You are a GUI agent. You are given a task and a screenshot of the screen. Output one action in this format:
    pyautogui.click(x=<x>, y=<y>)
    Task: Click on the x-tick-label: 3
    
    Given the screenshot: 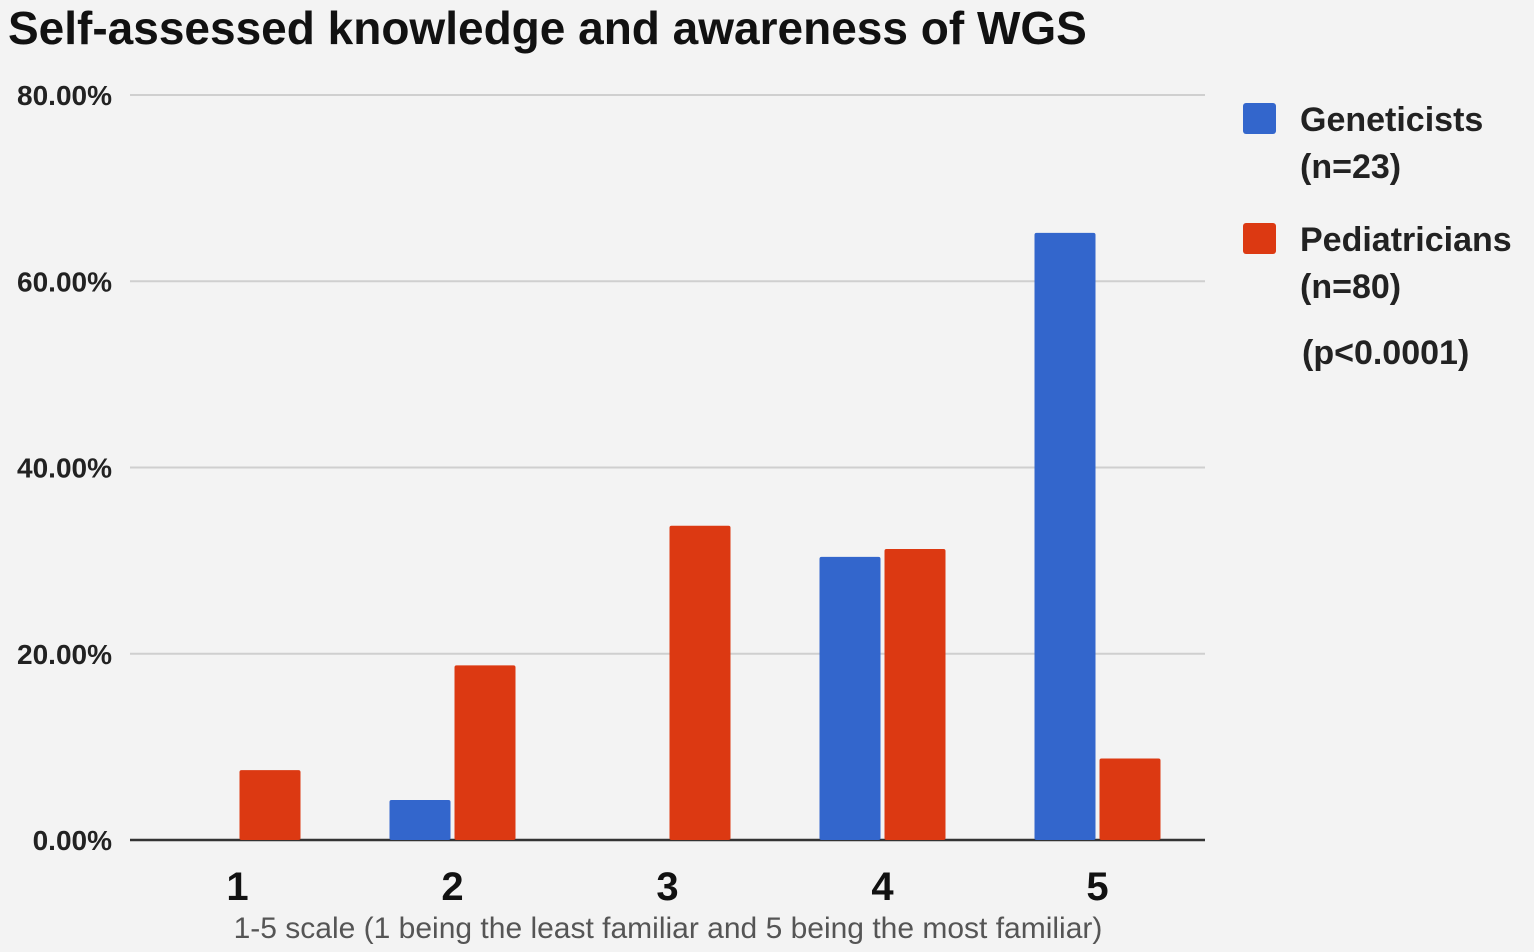 What is the action you would take?
    pyautogui.click(x=667, y=887)
    